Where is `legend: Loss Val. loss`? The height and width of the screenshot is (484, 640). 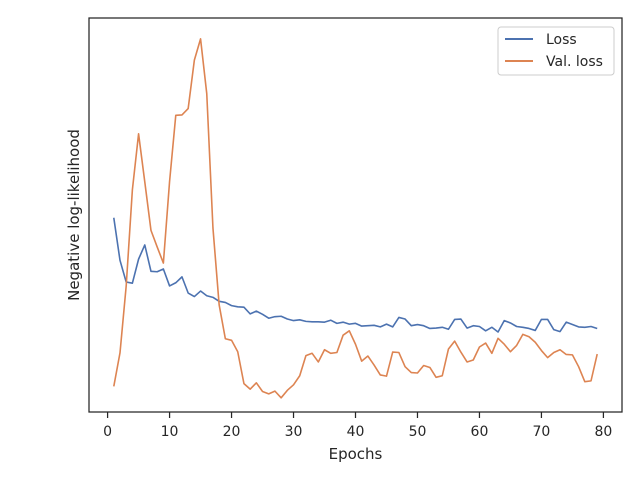 legend: Loss Val. loss is located at coordinates (556, 51).